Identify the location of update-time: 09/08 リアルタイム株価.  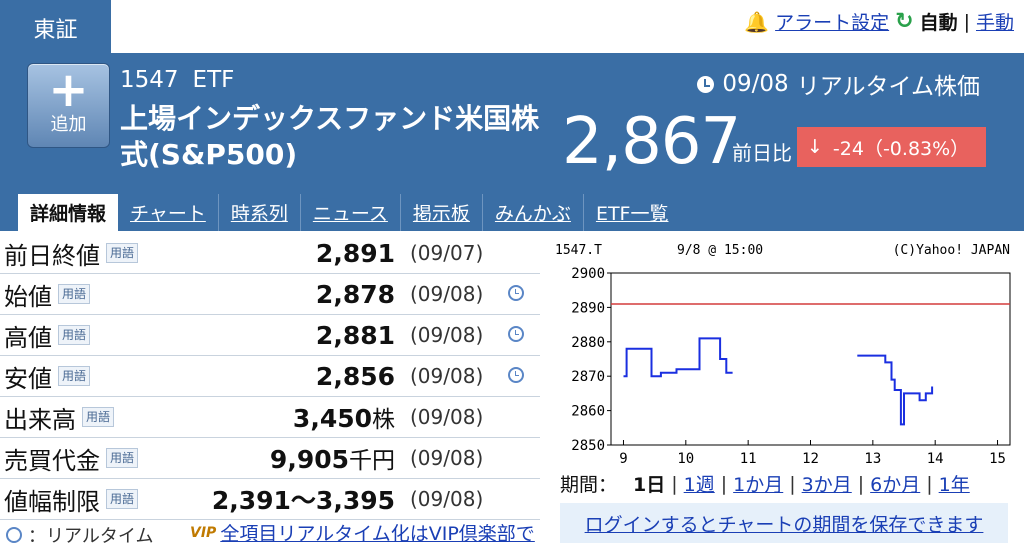
(838, 84).